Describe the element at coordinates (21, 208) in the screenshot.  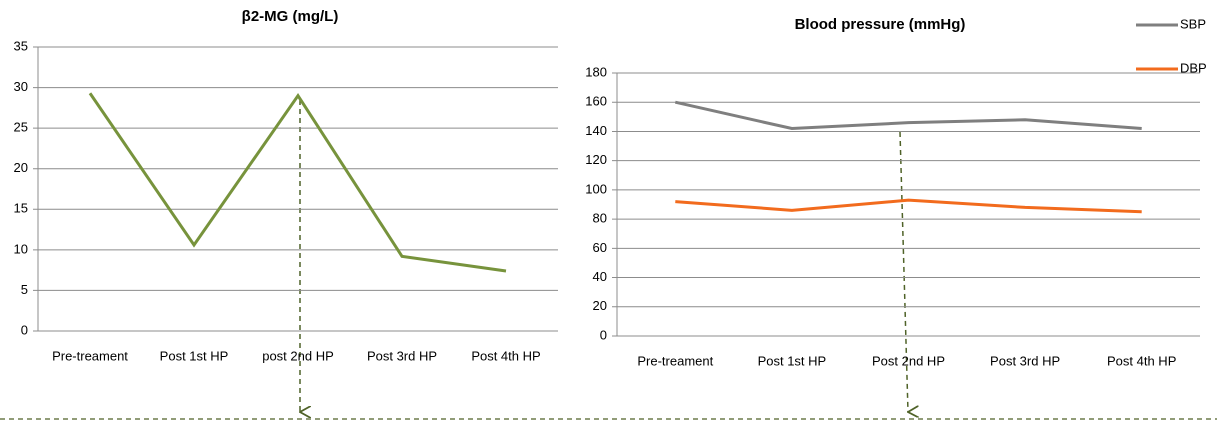
I see `y-tick-label: 15` at that location.